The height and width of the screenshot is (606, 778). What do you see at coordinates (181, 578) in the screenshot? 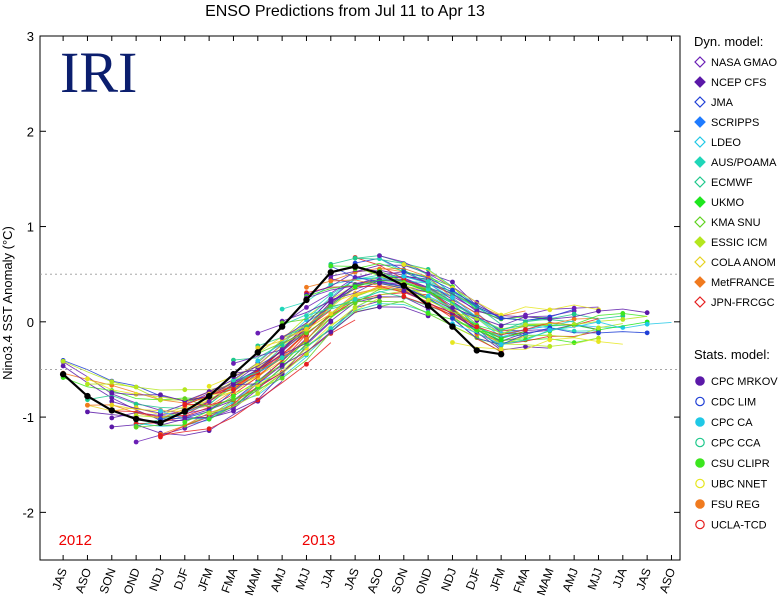
I see `x-tick-label: DJF` at bounding box center [181, 578].